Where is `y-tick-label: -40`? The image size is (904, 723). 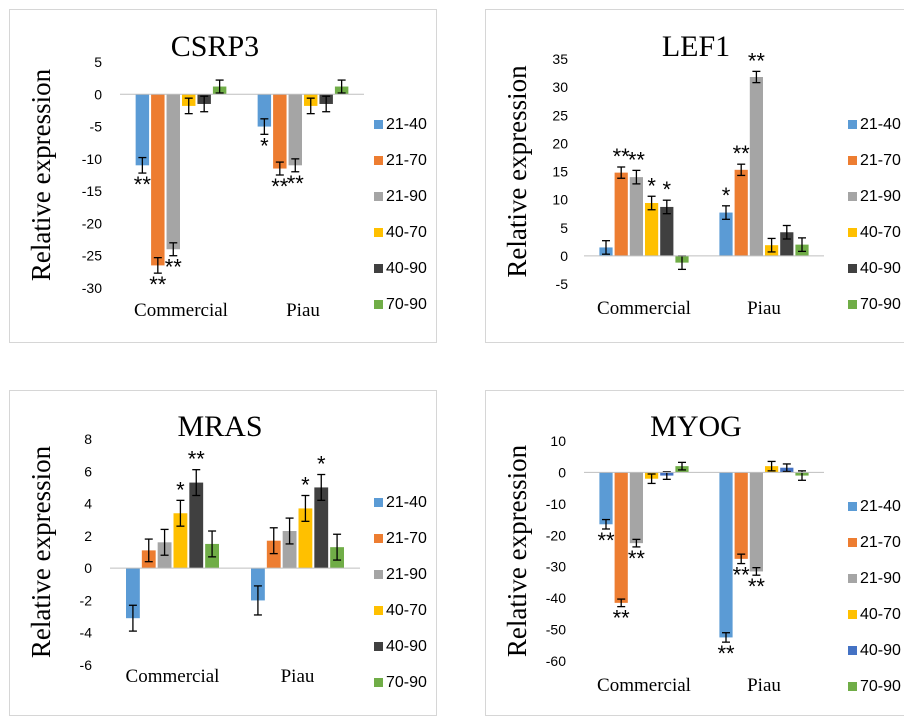
y-tick-label: -40 is located at coordinates (556, 598).